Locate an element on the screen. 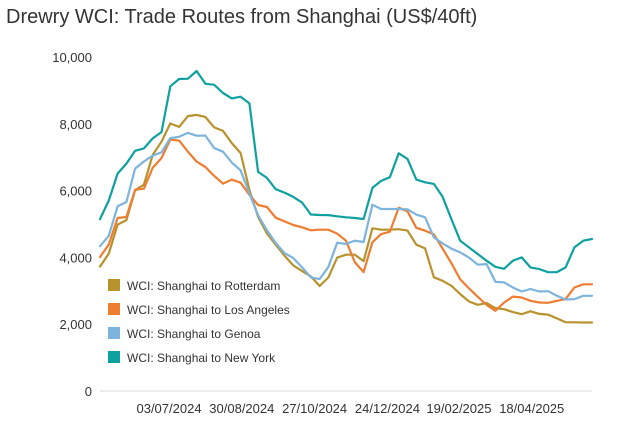 Image resolution: width=642 pixels, height=423 pixels. y-tick-label: 2,000 is located at coordinates (75, 324).